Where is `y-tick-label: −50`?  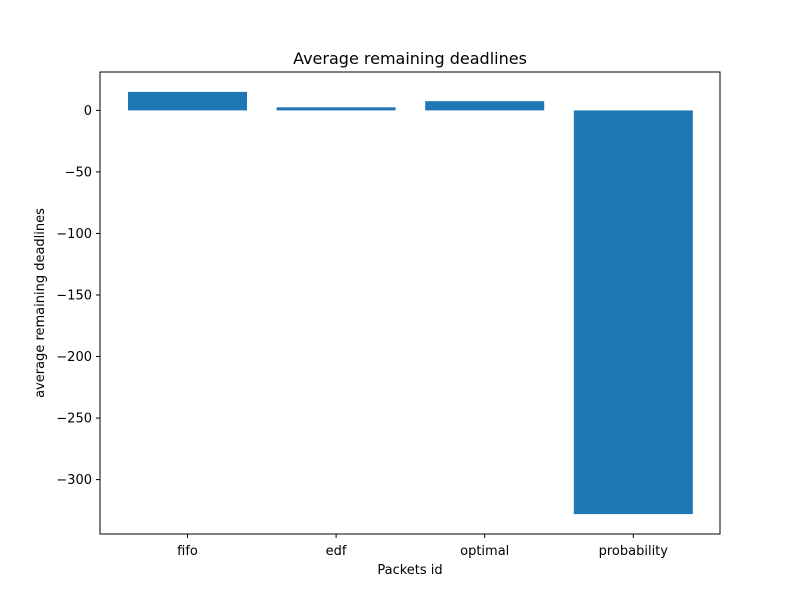 y-tick-label: −50 is located at coordinates (78, 172).